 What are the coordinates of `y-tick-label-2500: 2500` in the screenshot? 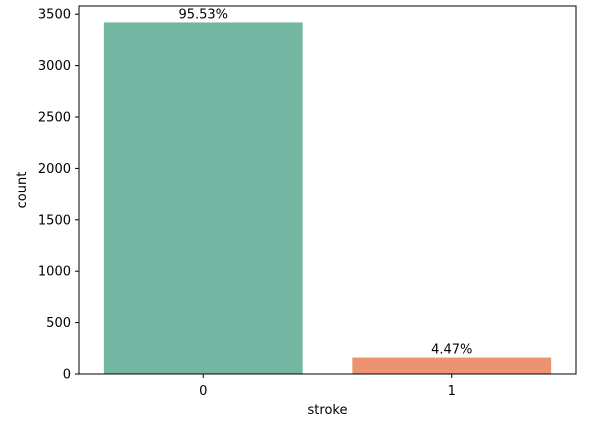 It's located at (54, 118).